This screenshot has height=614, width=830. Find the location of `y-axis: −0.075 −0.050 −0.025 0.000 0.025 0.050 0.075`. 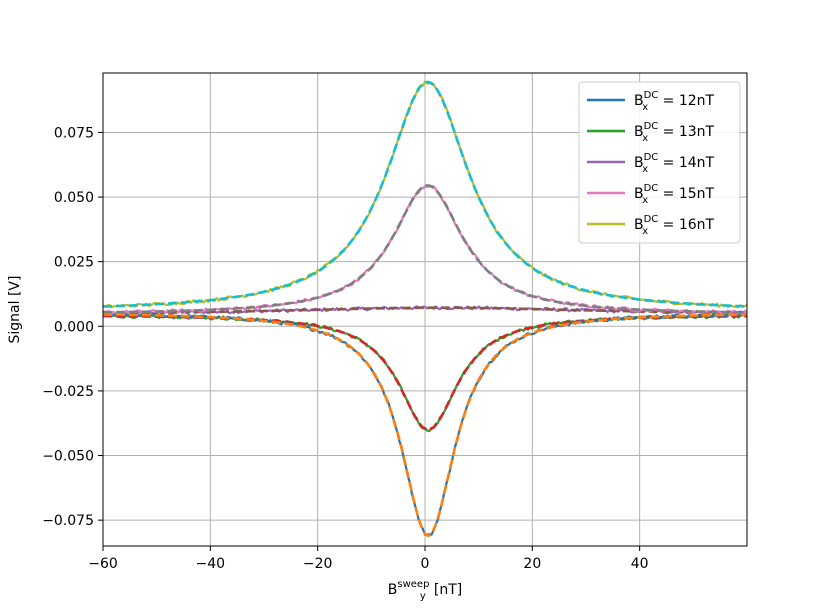

y-axis: −0.075 −0.050 −0.025 0.000 0.025 0.050 0.075 is located at coordinates (72, 327).